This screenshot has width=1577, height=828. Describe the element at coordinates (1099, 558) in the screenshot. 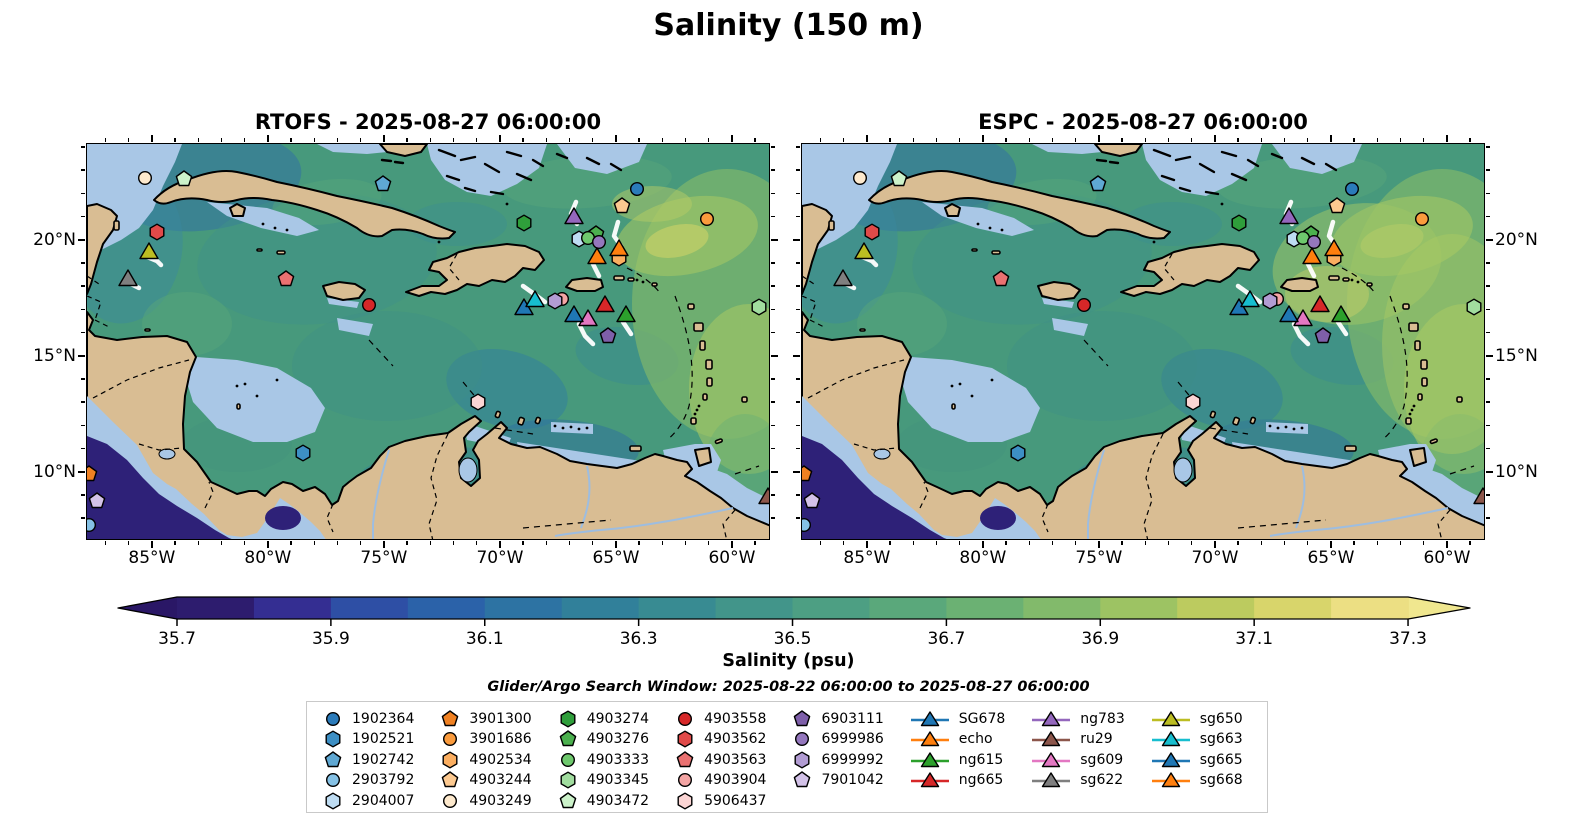

I see `x-tick-label: 75°W` at that location.